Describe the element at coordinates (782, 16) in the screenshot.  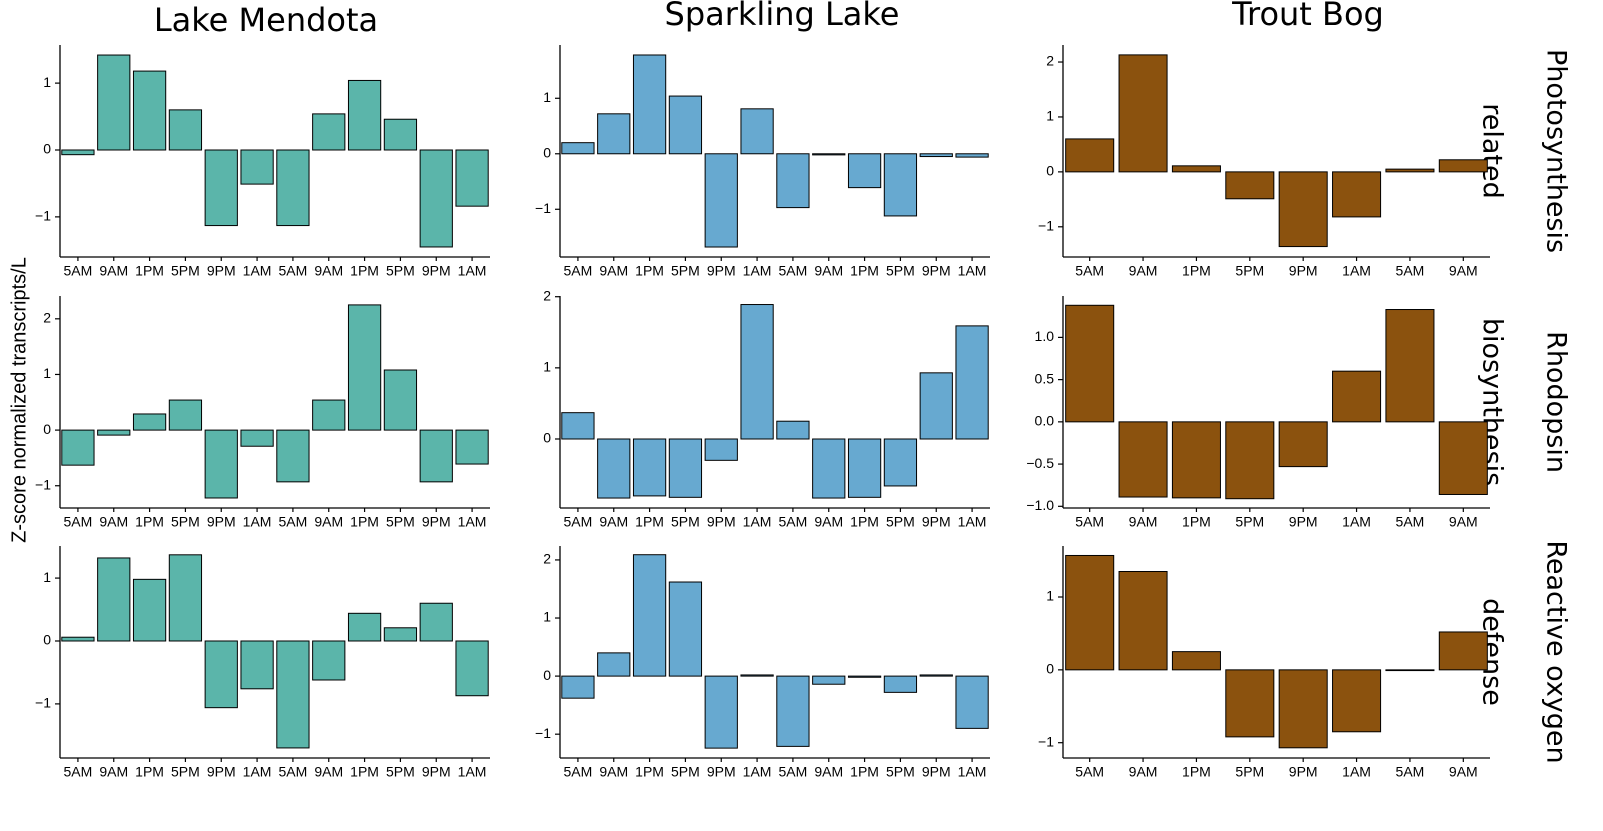
I see `column-title: Sparkling Lake` at that location.